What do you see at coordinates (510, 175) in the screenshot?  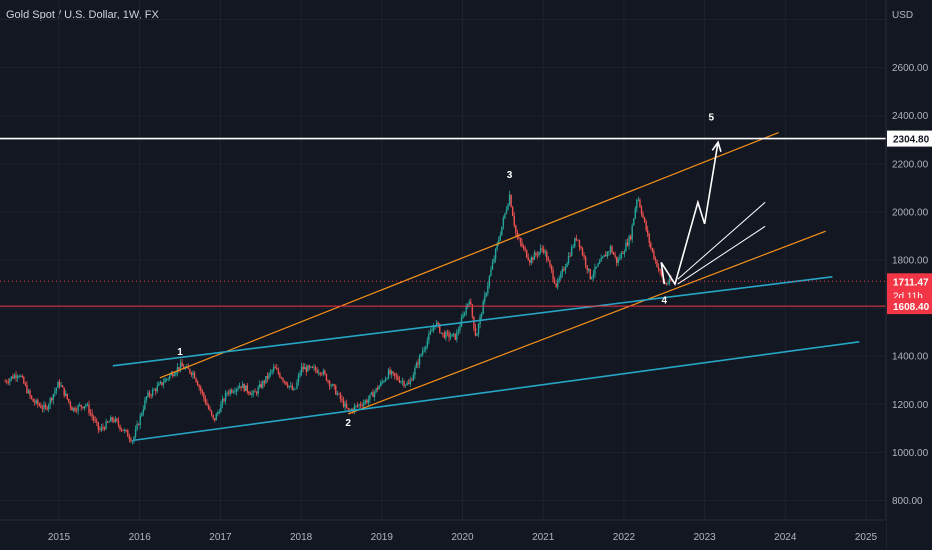 I see `wave-label-3: 3` at bounding box center [510, 175].